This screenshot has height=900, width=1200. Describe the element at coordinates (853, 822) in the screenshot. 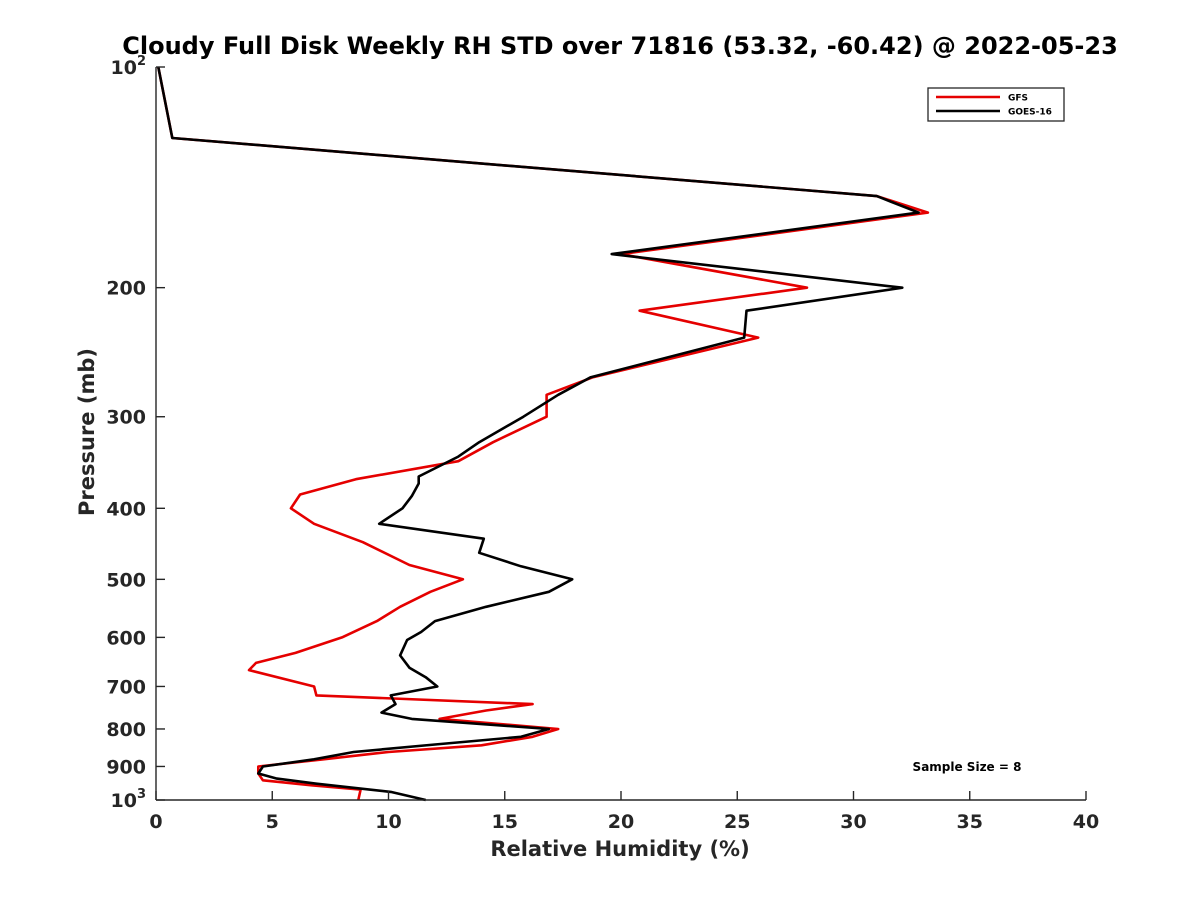

I see `x-tick-label: 30` at that location.